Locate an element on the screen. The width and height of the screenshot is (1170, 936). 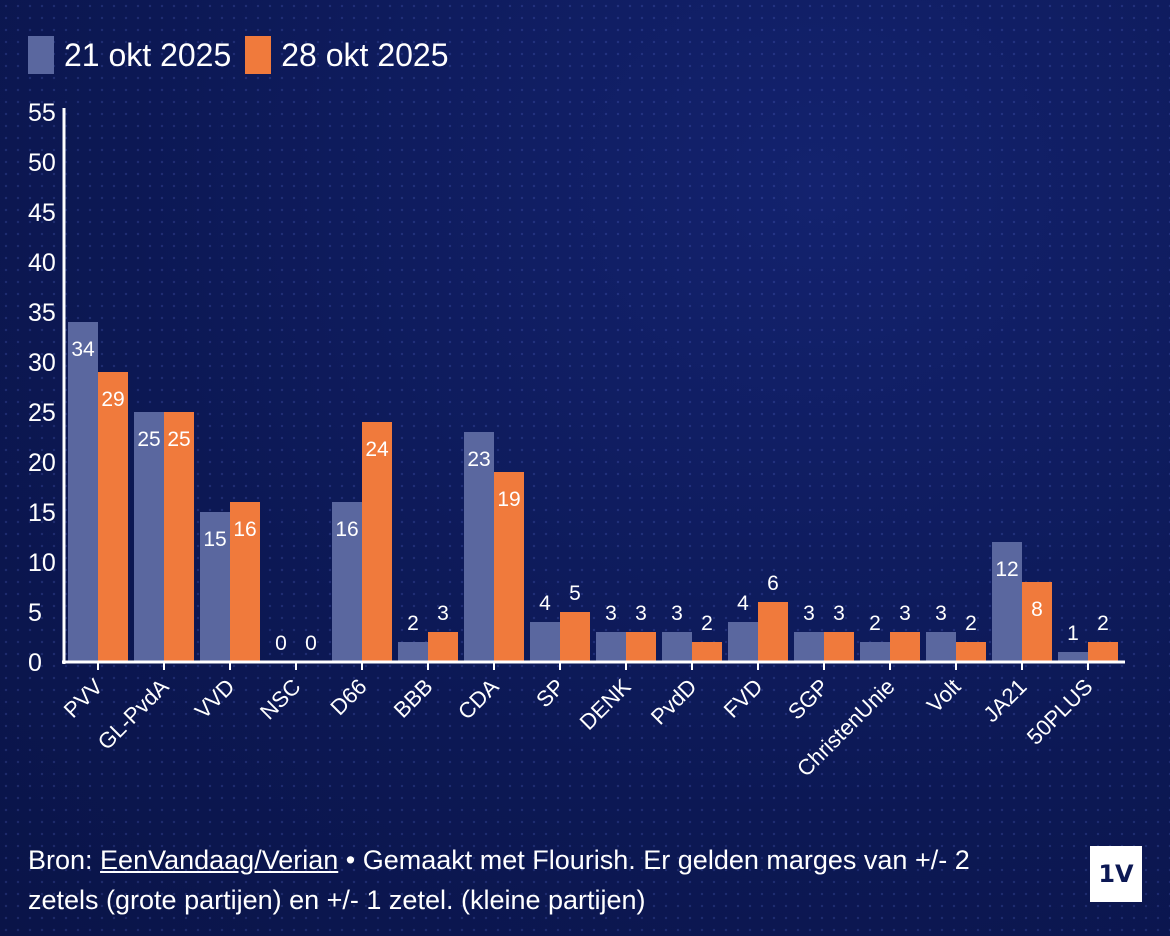
bar-SP-28-okt is located at coordinates (575, 637).